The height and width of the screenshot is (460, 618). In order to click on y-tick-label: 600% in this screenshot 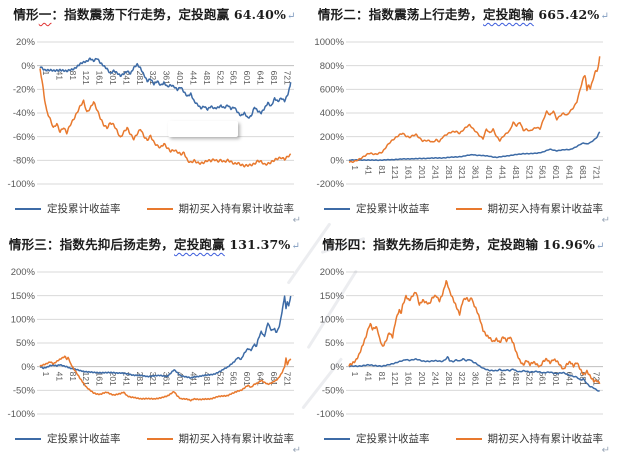, I will do `click(332, 90)`.